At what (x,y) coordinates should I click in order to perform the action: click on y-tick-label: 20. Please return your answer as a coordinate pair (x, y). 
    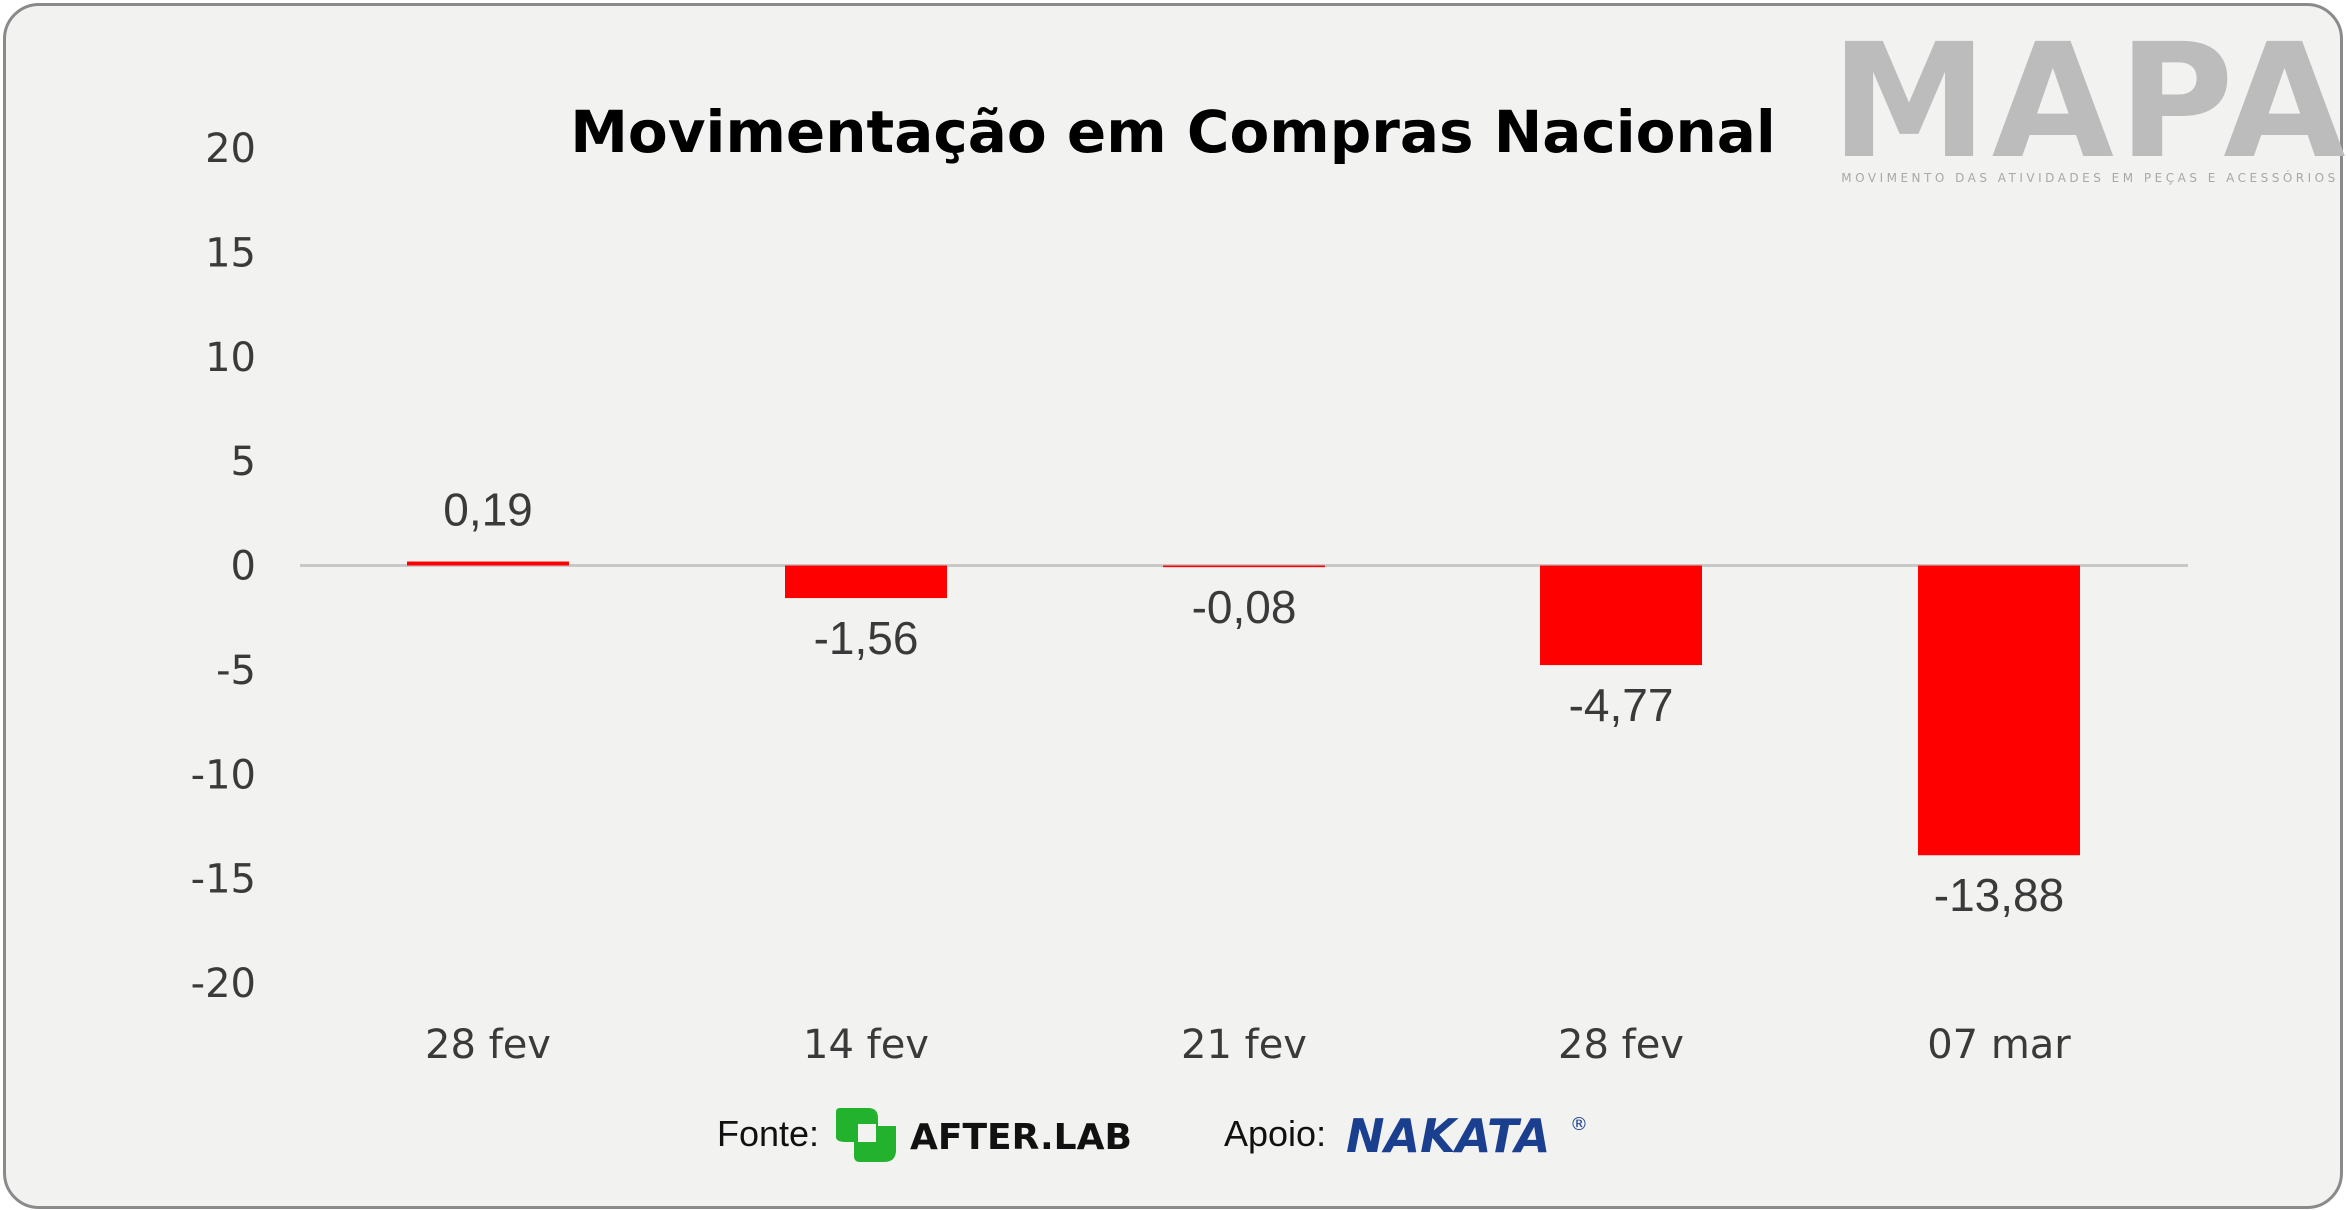
    Looking at the image, I should click on (230, 149).